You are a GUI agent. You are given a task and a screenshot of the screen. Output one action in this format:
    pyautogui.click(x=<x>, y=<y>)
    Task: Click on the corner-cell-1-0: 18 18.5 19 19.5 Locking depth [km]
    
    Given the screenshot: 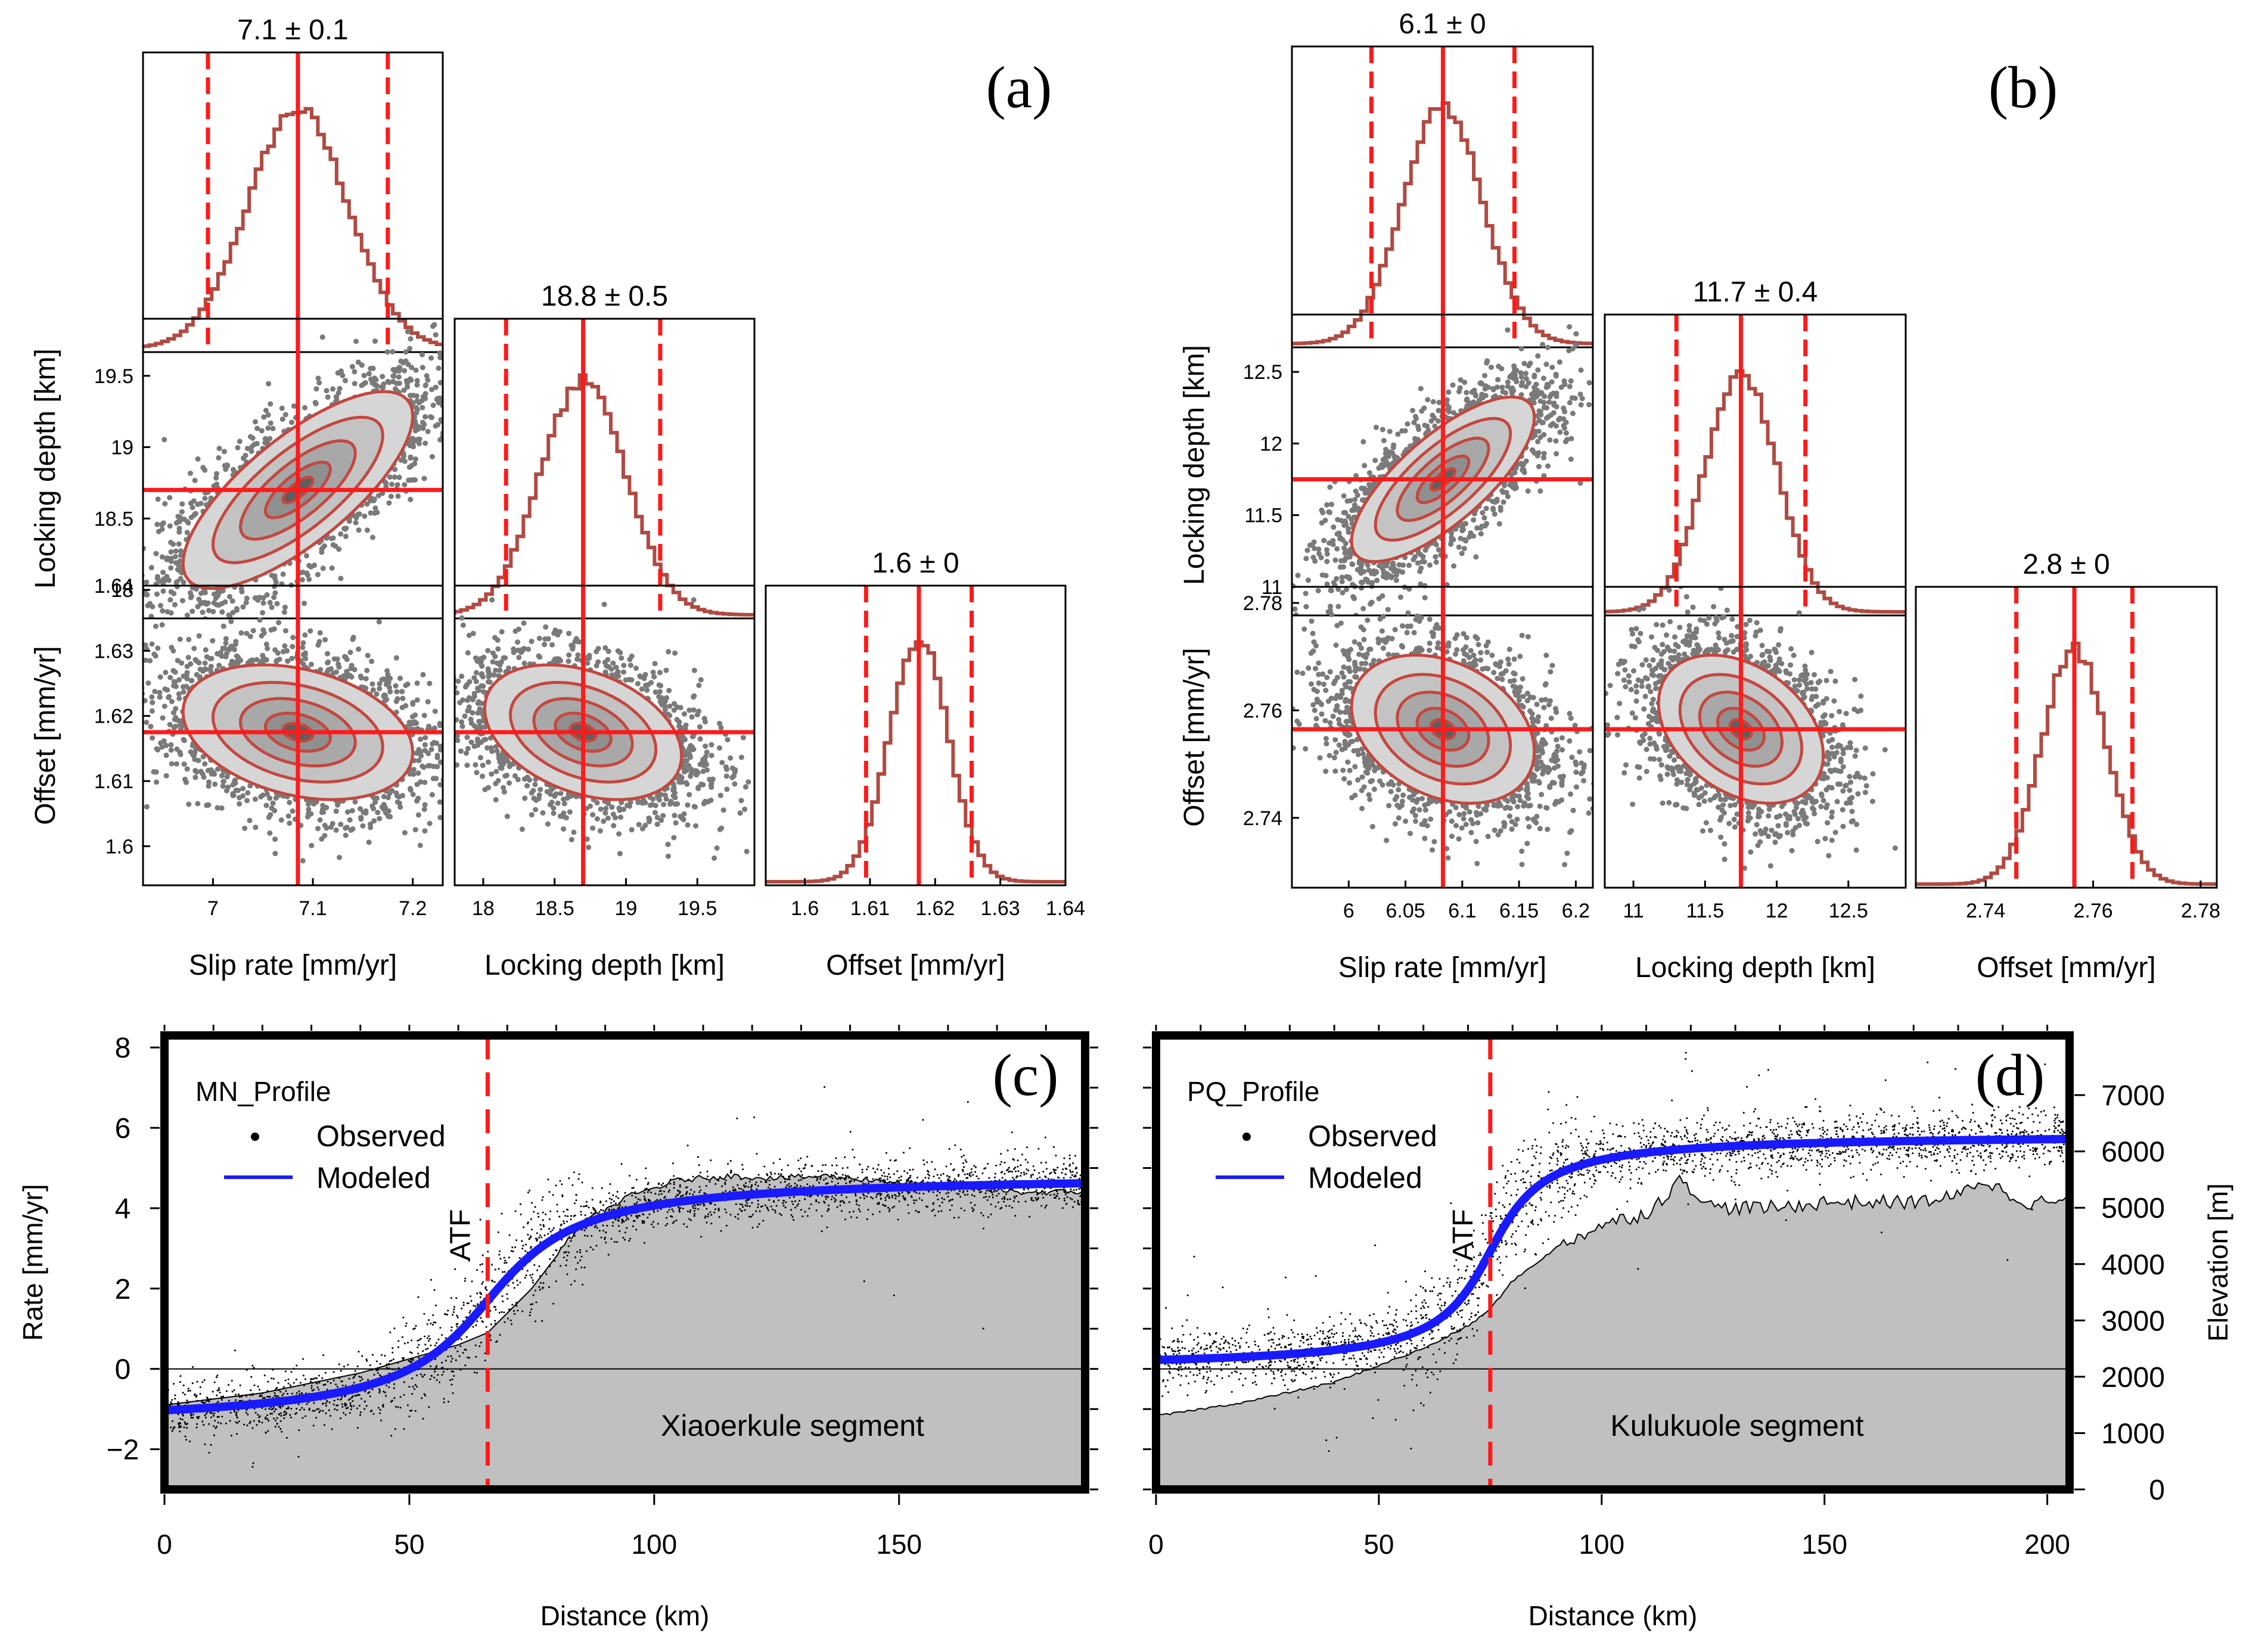 What is the action you would take?
    pyautogui.click(x=237, y=469)
    